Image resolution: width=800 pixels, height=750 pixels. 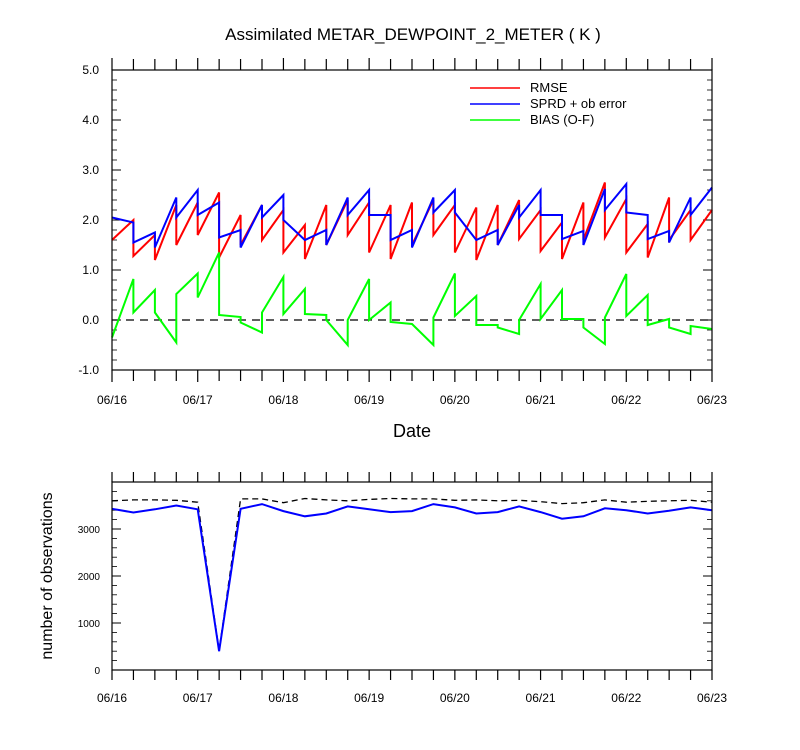 What do you see at coordinates (90, 120) in the screenshot?
I see `y-tick-label: 4.0` at bounding box center [90, 120].